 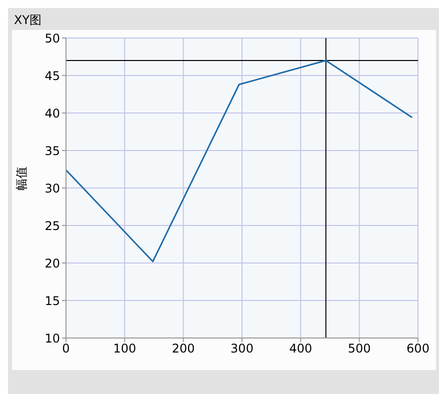 What do you see at coordinates (52, 188) in the screenshot?
I see `y-tick-label: 30` at bounding box center [52, 188].